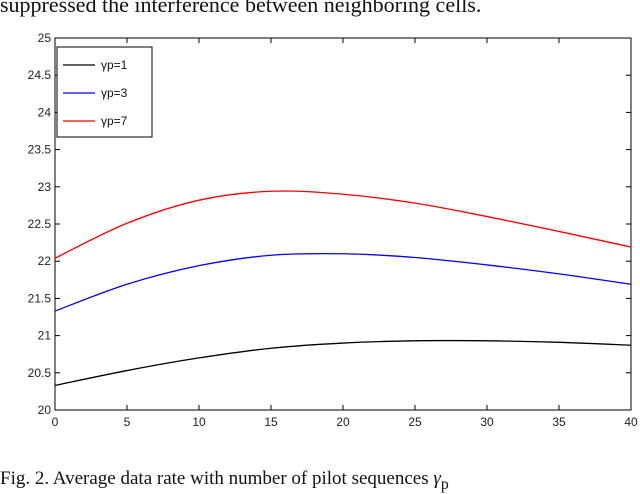 The height and width of the screenshot is (494, 640). I want to click on y-tick-label: 25, so click(45, 38).